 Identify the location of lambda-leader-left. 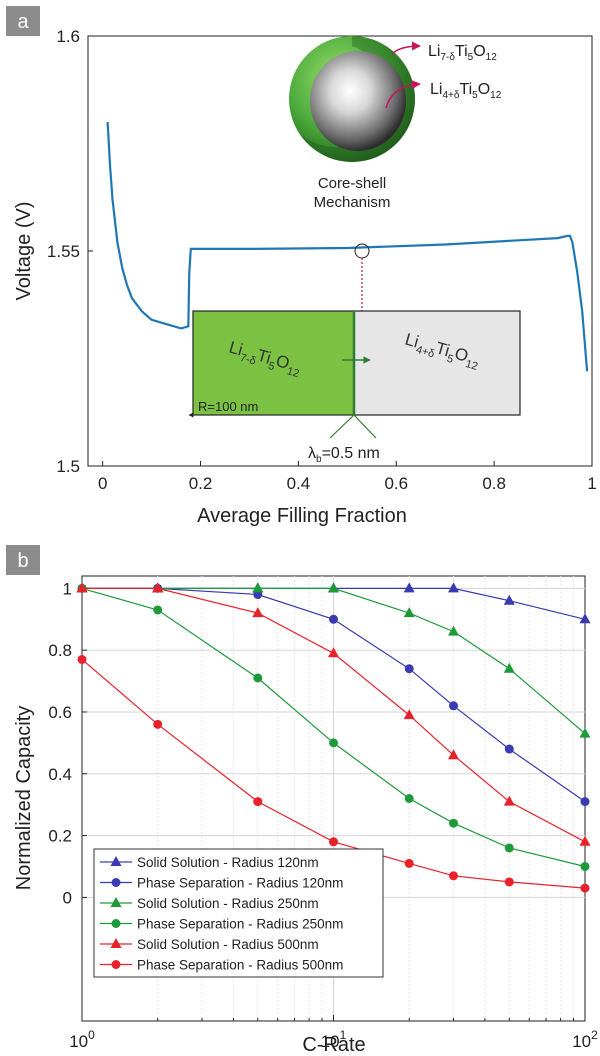
(342, 426).